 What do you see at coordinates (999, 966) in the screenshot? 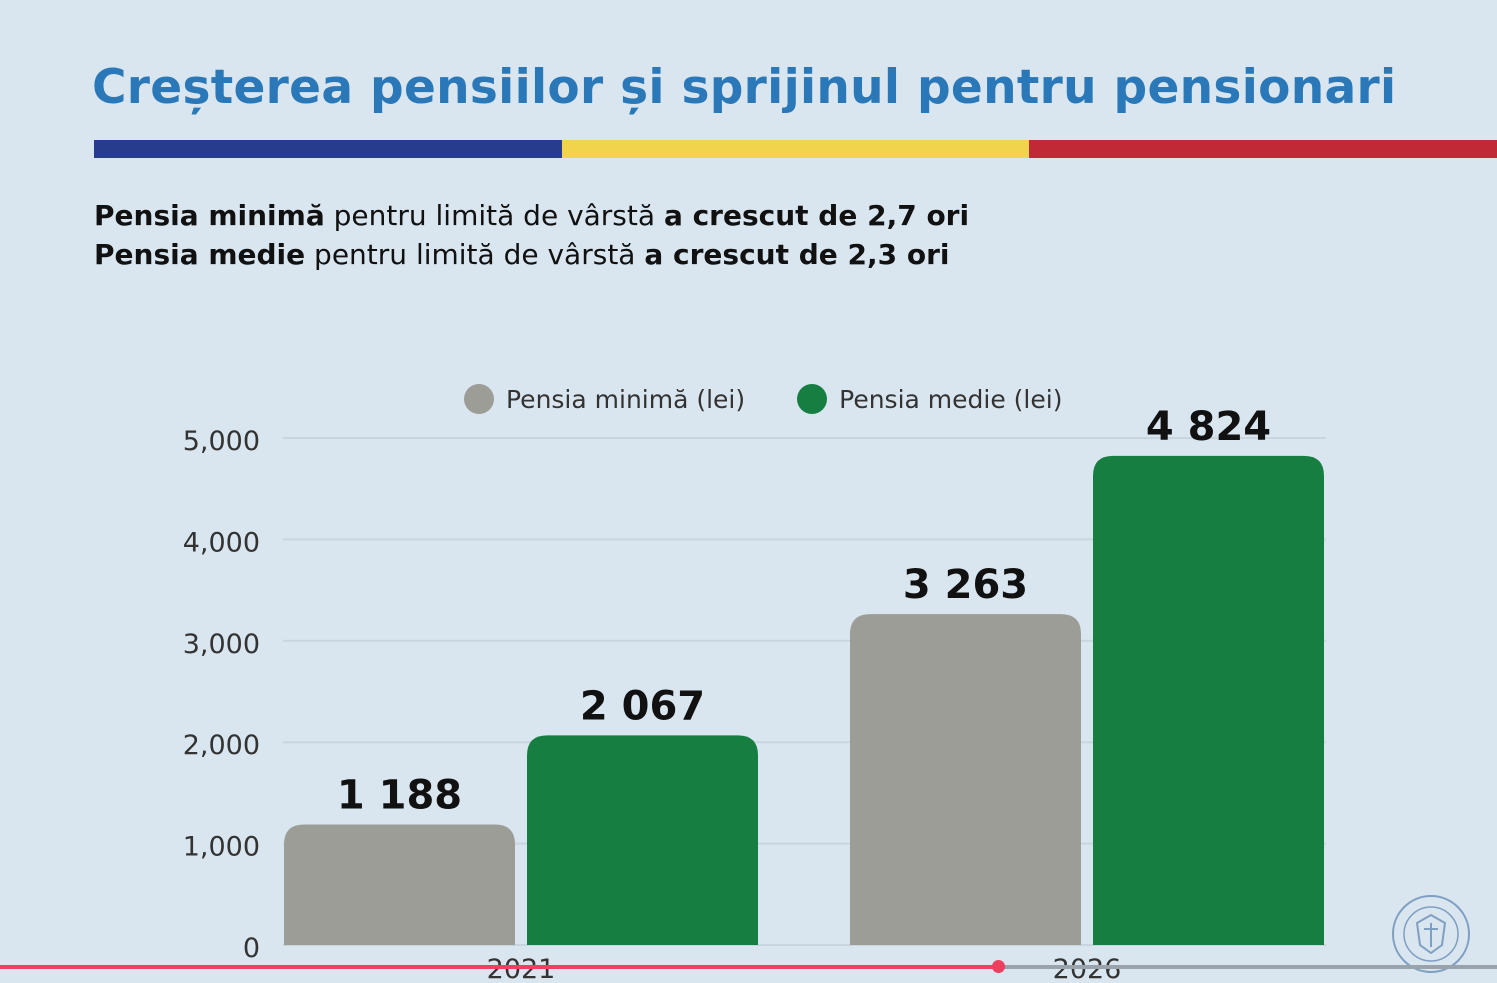
I see `video-progress-knob` at bounding box center [999, 966].